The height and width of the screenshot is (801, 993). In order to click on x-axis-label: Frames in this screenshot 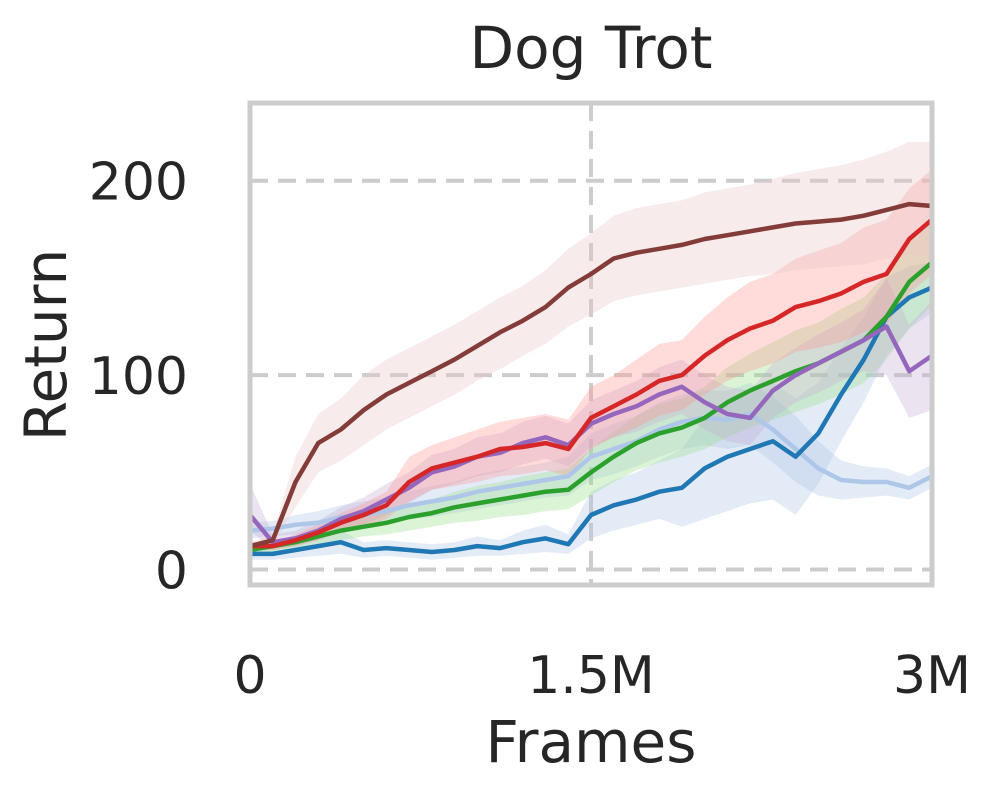, I will do `click(591, 742)`.